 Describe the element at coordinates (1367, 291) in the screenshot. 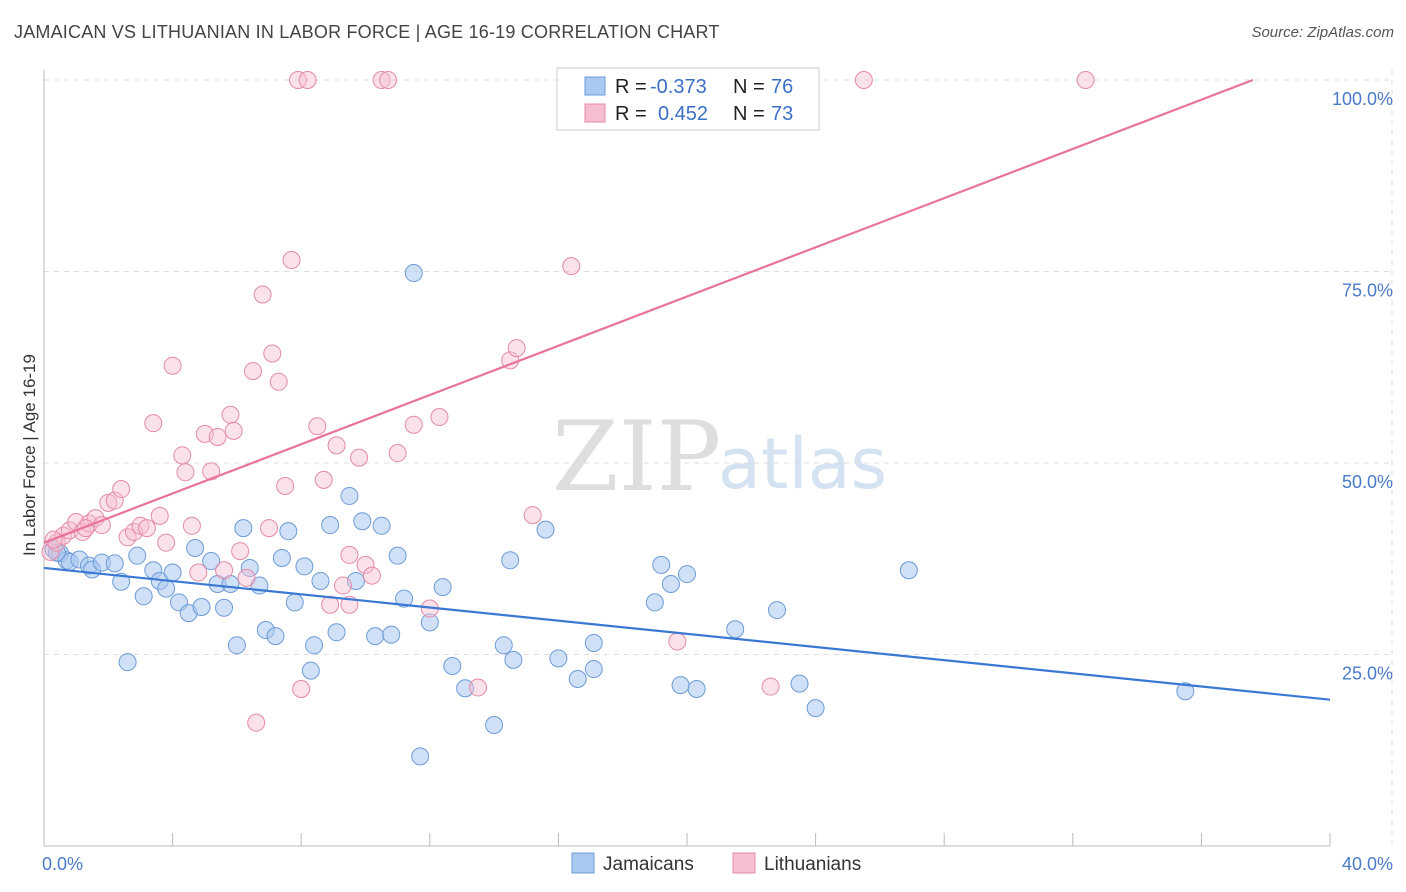

I see `y-tick-label: 75.0%` at that location.